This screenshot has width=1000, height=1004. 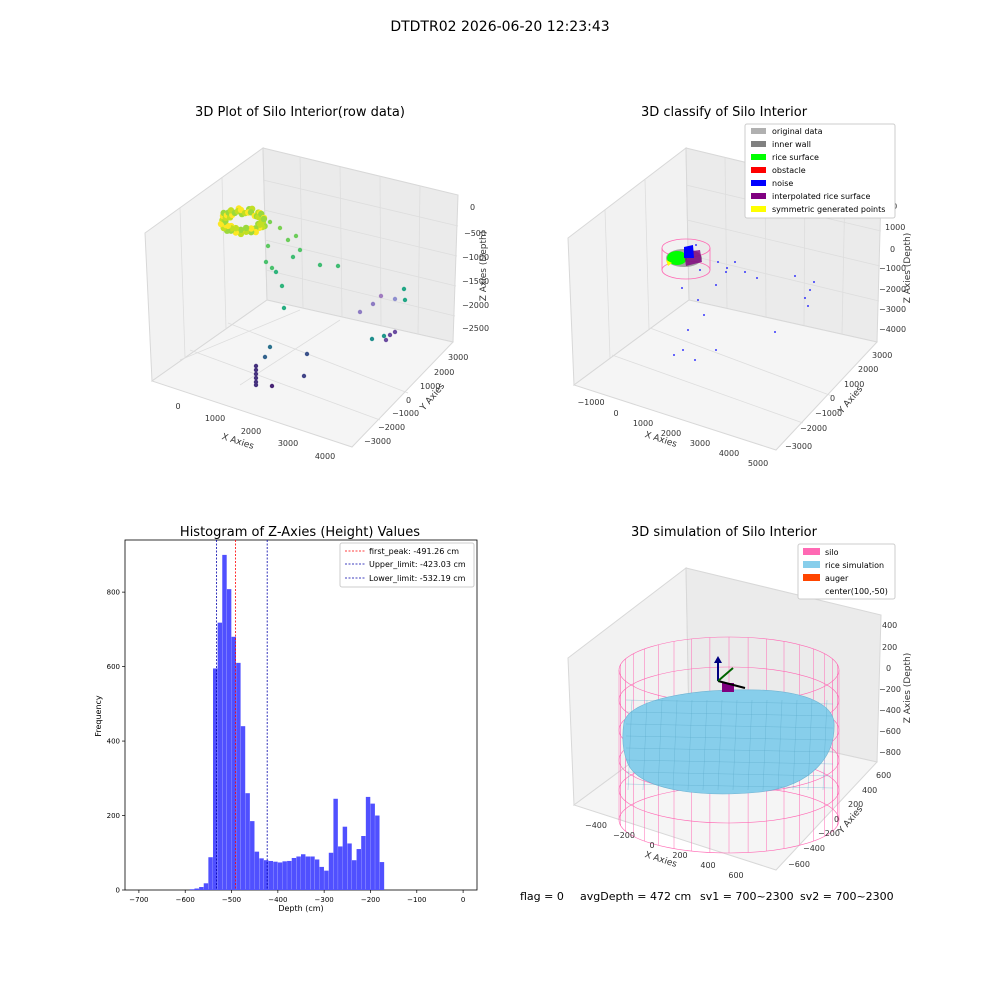 I want to click on panel1-z-tick: −500, so click(x=475, y=233).